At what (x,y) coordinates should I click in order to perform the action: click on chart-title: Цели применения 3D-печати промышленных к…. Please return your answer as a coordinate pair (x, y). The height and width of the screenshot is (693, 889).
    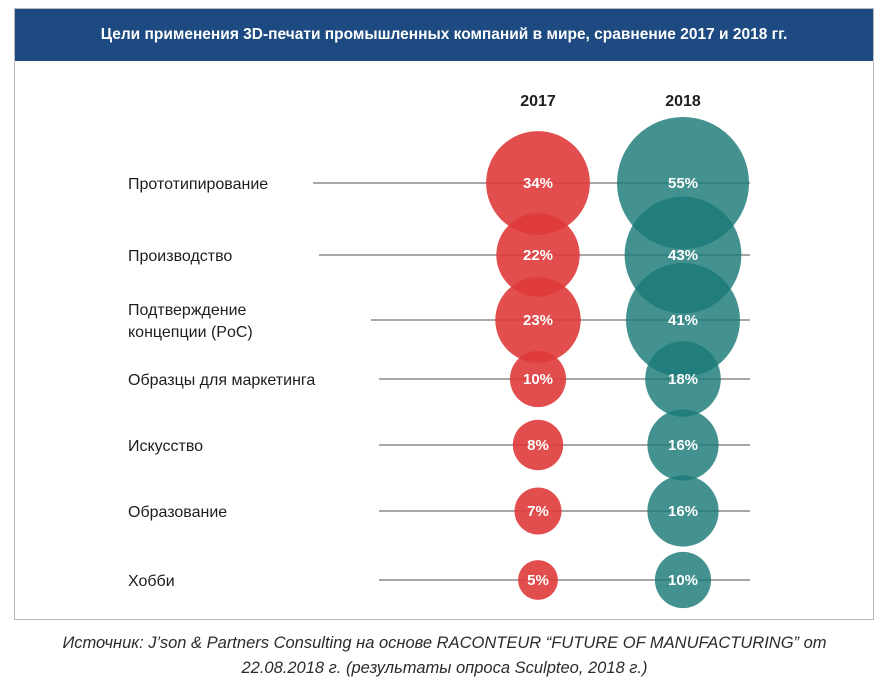
    Looking at the image, I should click on (444, 34).